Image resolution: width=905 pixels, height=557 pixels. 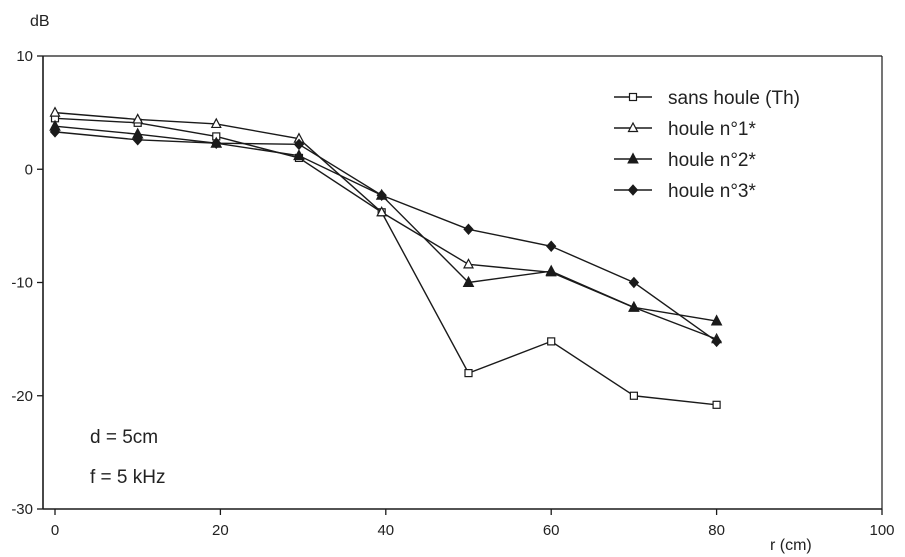 I want to click on legend-label: houle n°1*, so click(x=712, y=129).